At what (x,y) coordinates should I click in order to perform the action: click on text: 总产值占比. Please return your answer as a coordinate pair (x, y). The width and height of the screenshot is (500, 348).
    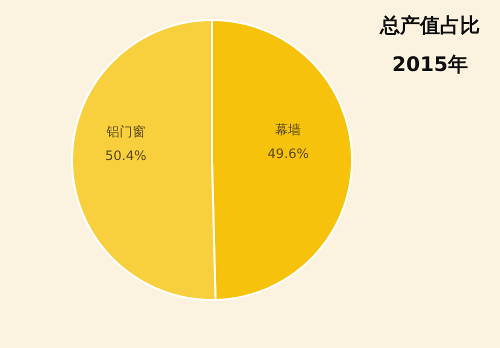
    Looking at the image, I should click on (429, 25).